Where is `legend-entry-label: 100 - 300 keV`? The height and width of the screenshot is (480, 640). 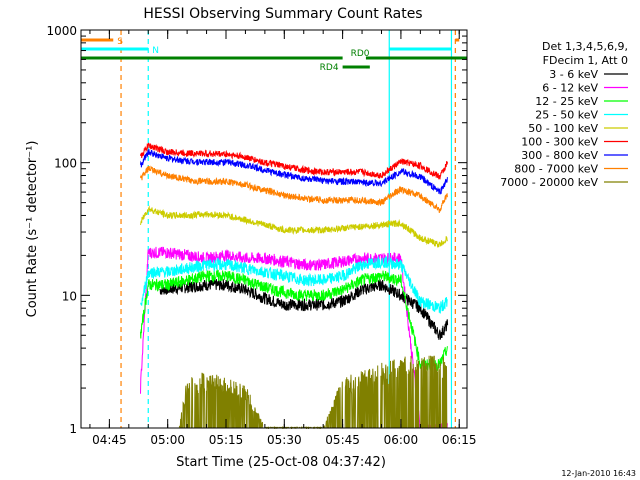
legend-entry-label: 100 - 300 keV is located at coordinates (559, 142).